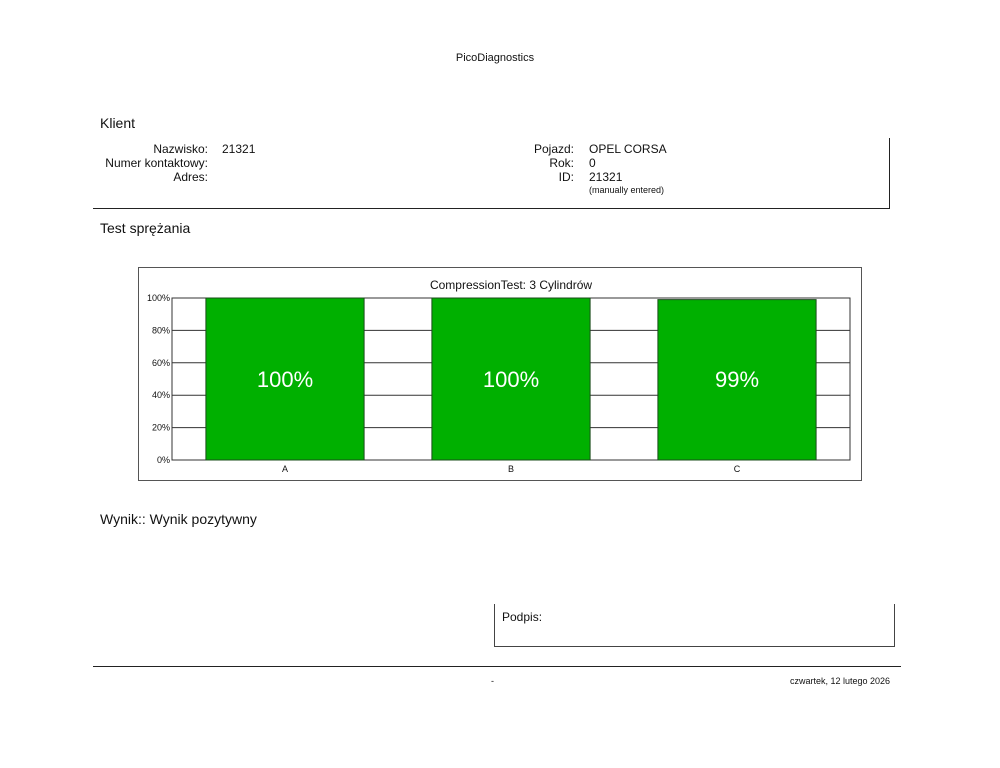 Image resolution: width=1000 pixels, height=768 pixels. Describe the element at coordinates (178, 519) in the screenshot. I see `result-text: Wynik:: Wynik pozytywny` at that location.